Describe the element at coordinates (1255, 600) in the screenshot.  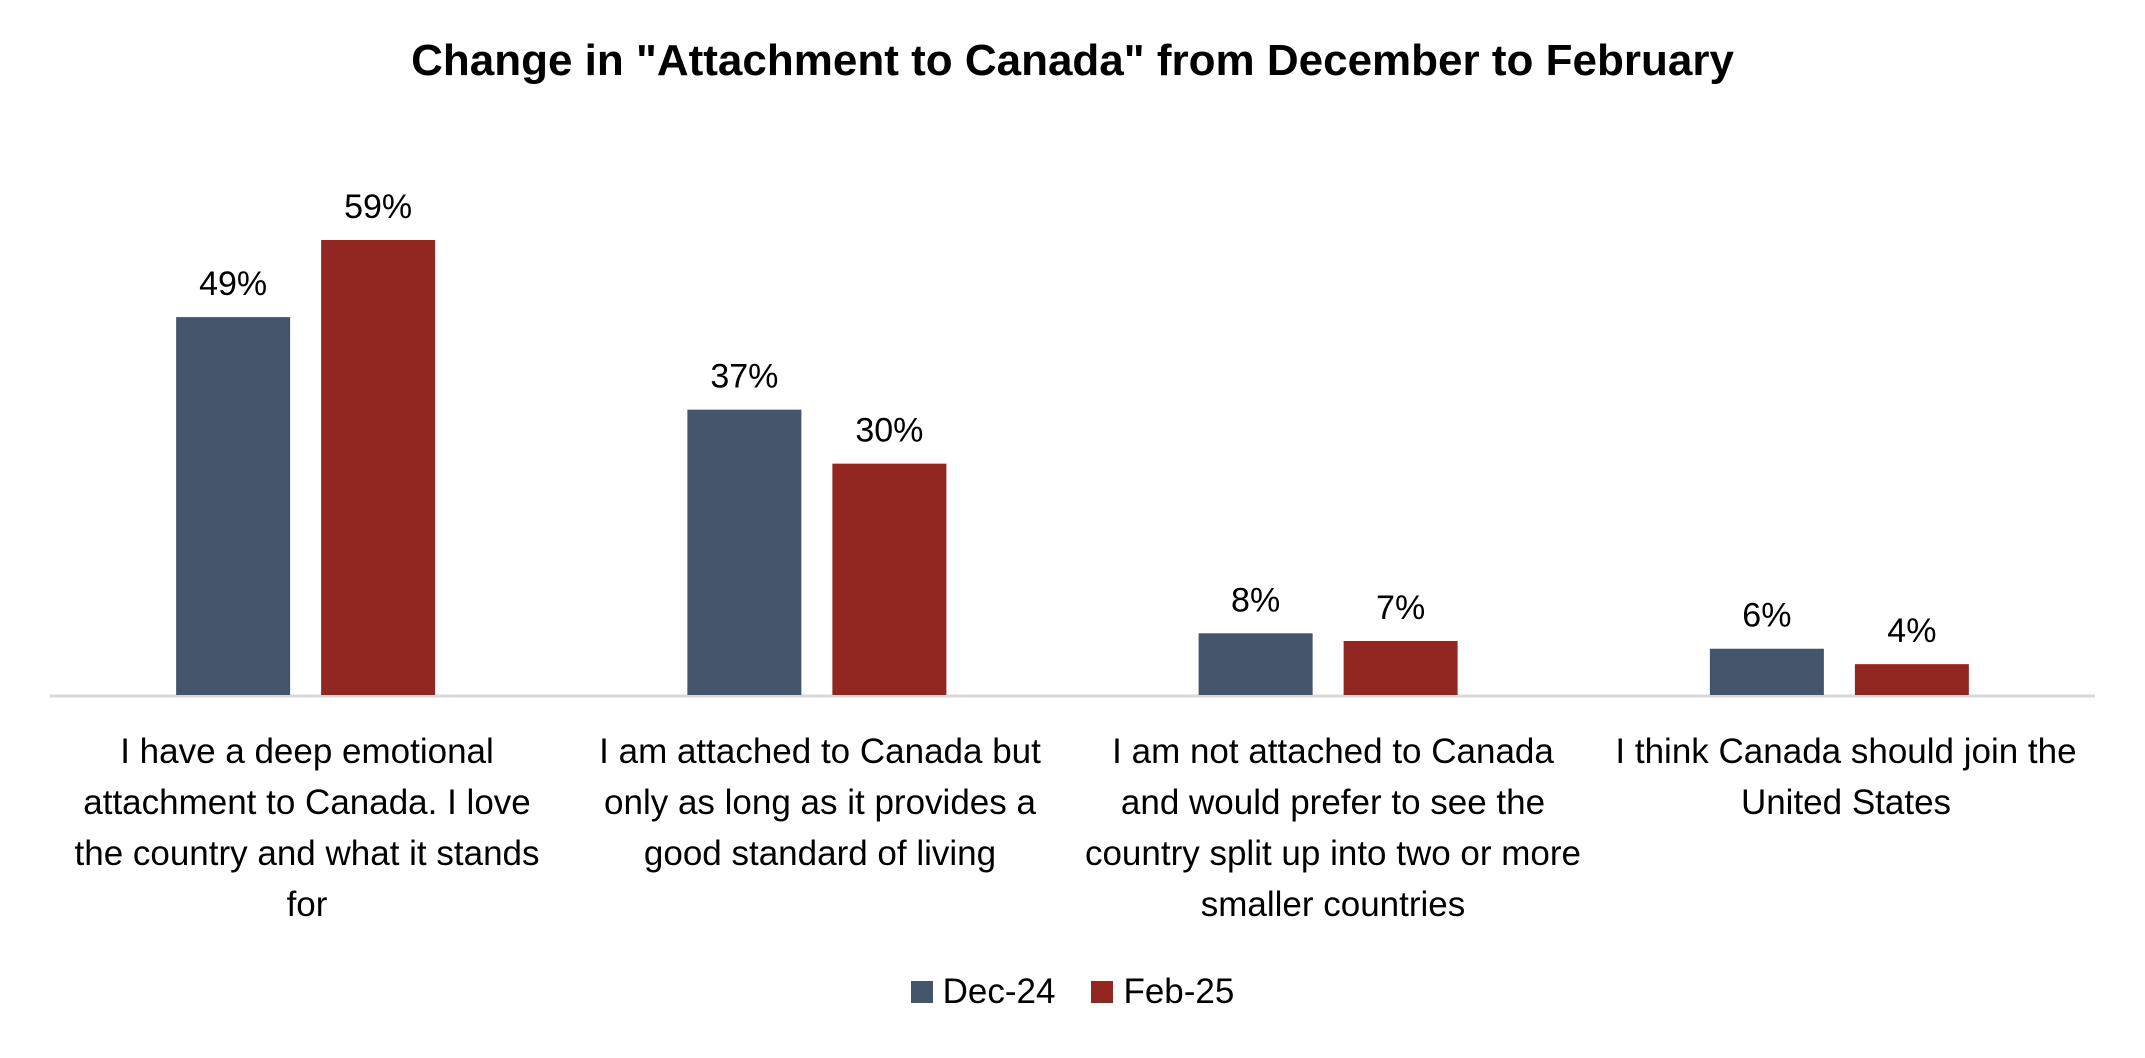
I see `data-label-dec-24-3: 8%` at that location.